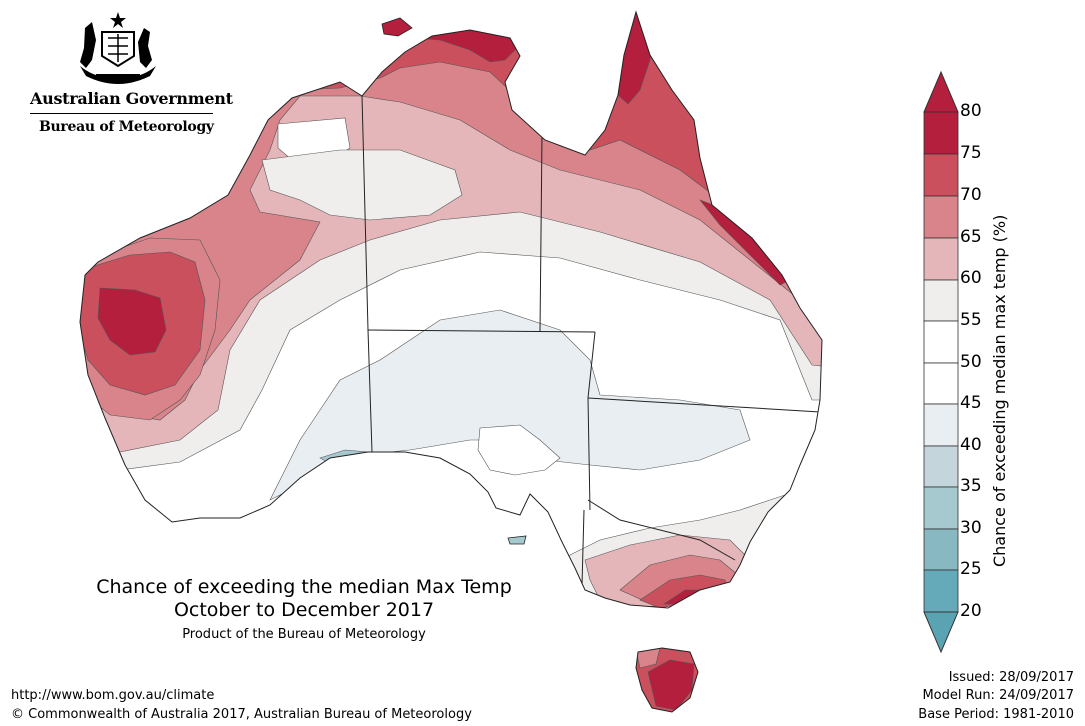 This screenshot has width=1085, height=726. What do you see at coordinates (996, 714) in the screenshot?
I see `base-period: Base Period: 1981-2010` at bounding box center [996, 714].